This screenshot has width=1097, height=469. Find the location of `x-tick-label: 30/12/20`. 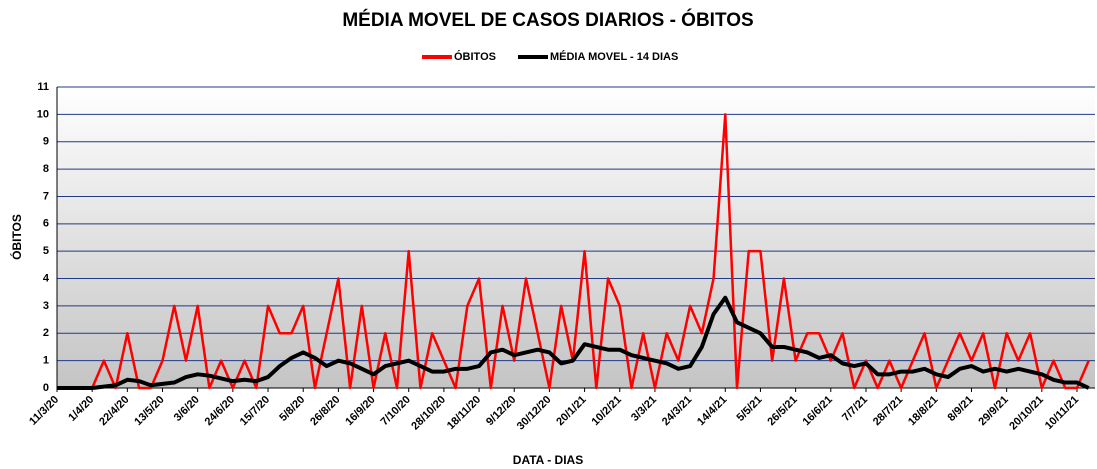

x-tick-label: 30/12/20 is located at coordinates (534, 413).